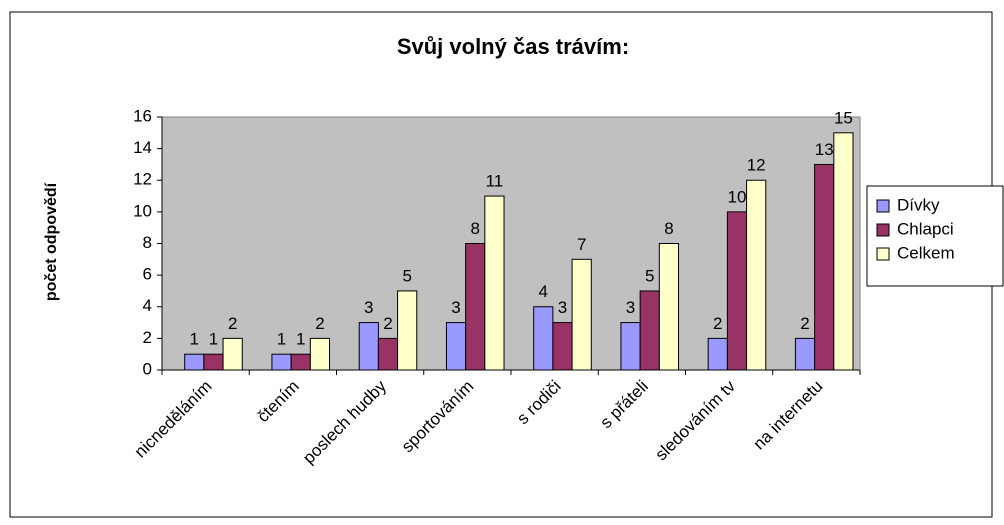  Describe the element at coordinates (147, 368) in the screenshot. I see `y-tick-label: 0` at that location.